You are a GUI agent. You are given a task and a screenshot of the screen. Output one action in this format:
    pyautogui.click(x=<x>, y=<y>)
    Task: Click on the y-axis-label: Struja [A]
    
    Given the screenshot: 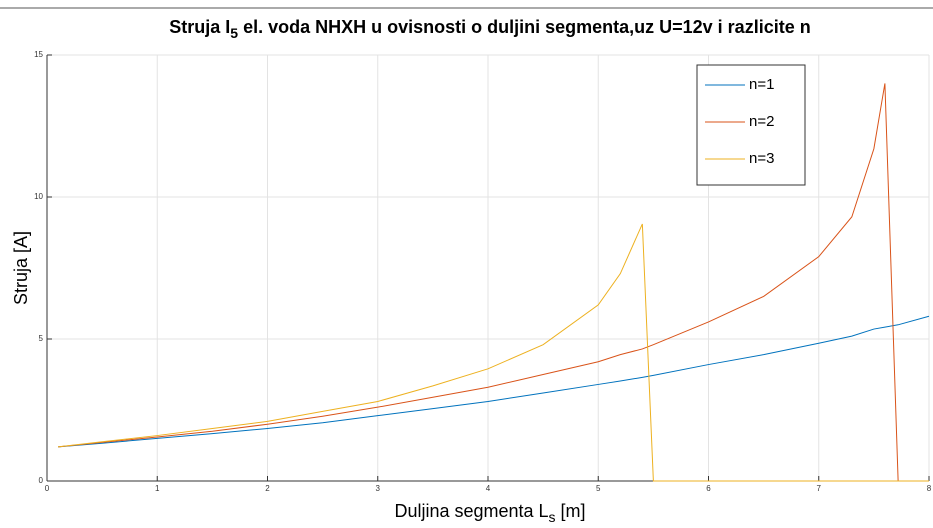 What is the action you would take?
    pyautogui.click(x=21, y=268)
    